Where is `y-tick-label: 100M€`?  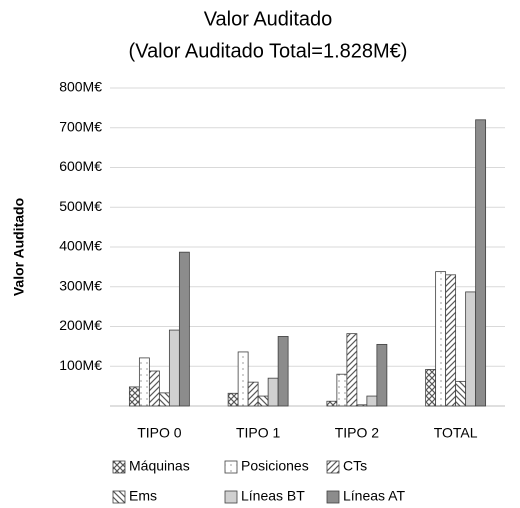
y-tick-label: 100M€ is located at coordinates (80, 365).